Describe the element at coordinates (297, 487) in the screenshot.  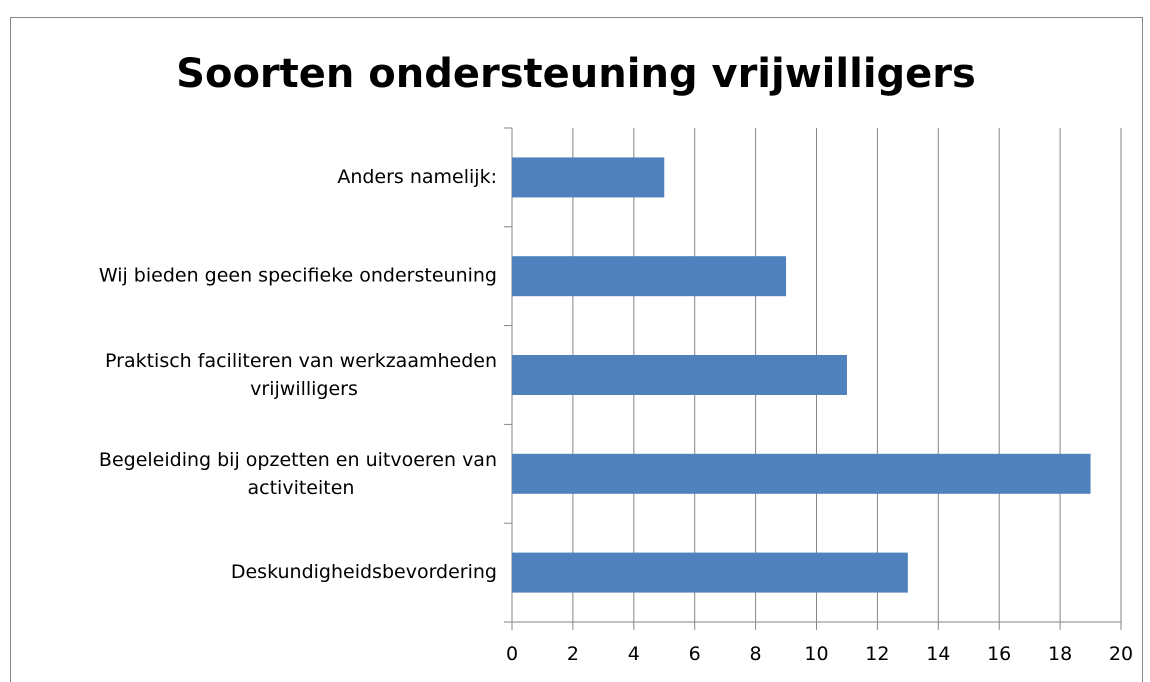
I see `label-line: activiteiten` at that location.